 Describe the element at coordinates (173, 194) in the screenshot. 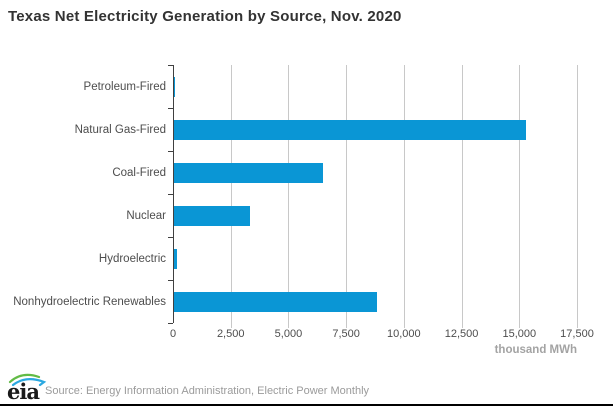

I see `y-axis-line` at that location.